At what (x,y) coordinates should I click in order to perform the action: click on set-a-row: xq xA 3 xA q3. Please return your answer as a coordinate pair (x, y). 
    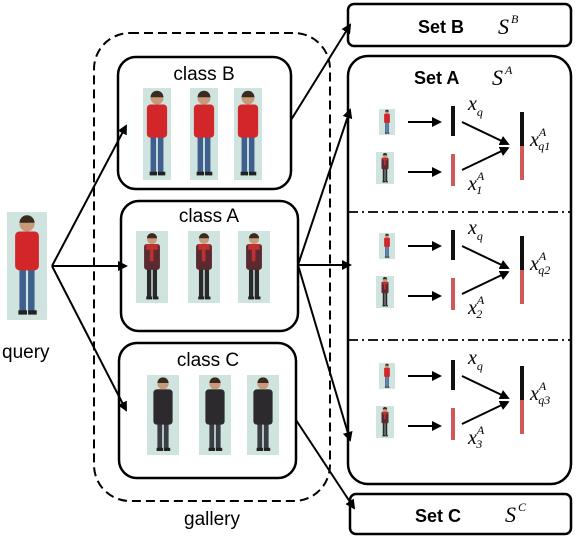
    Looking at the image, I should click on (463, 399).